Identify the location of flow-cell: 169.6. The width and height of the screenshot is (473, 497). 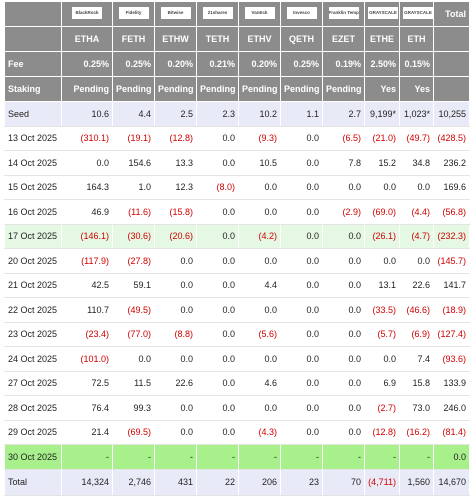
(451, 187).